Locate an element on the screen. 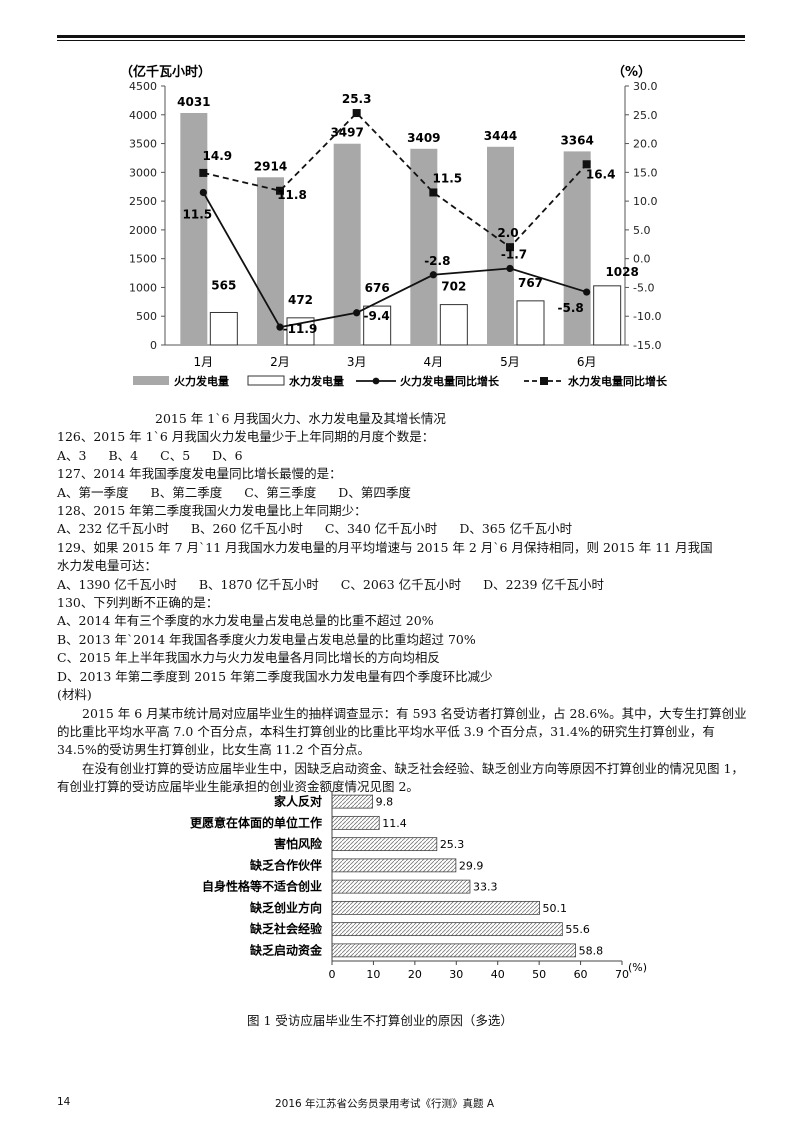  thermal-bar is located at coordinates (577, 248).